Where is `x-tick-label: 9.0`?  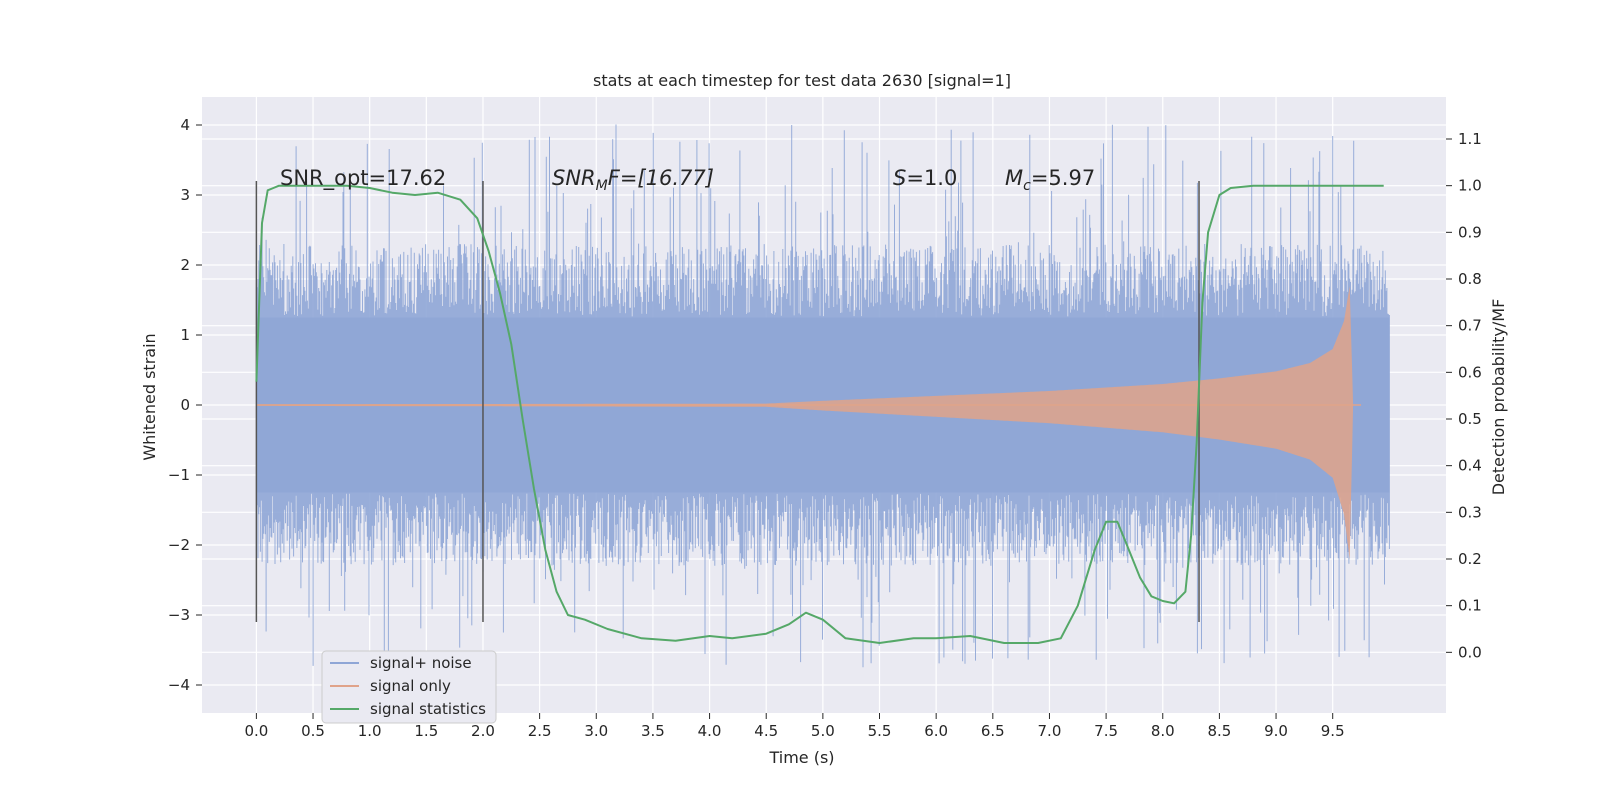
x-tick-label: 9.0 is located at coordinates (1276, 731).